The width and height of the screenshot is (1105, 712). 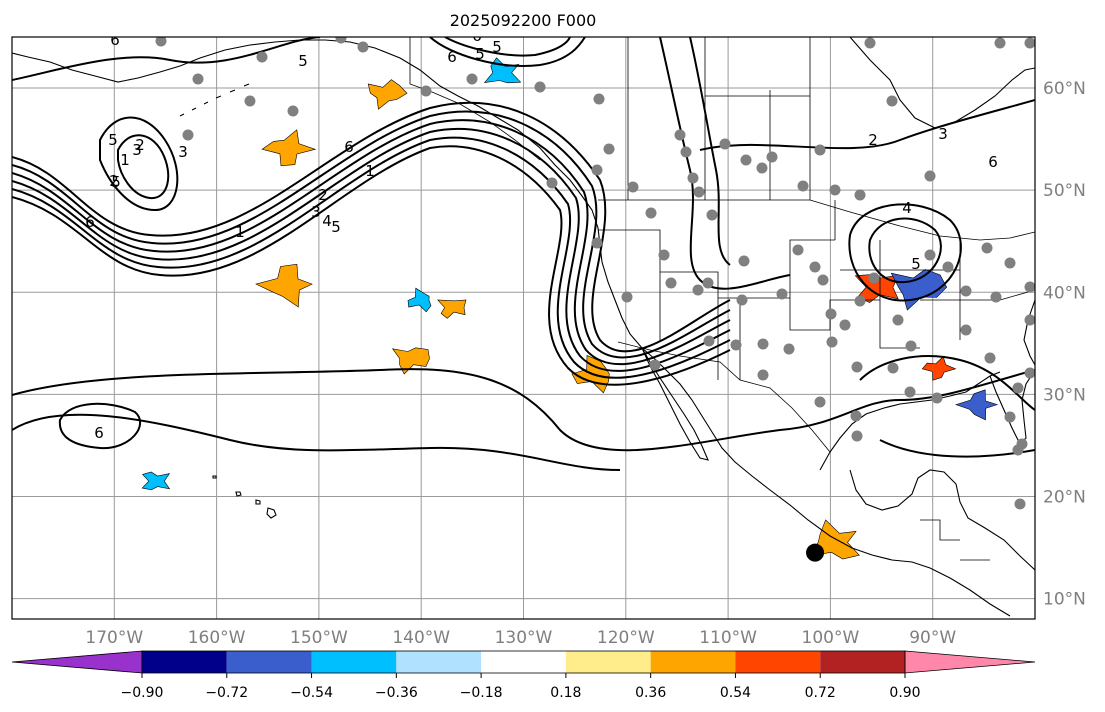 What do you see at coordinates (524, 638) in the screenshot?
I see `lon-tick-label: 130°W` at bounding box center [524, 638].